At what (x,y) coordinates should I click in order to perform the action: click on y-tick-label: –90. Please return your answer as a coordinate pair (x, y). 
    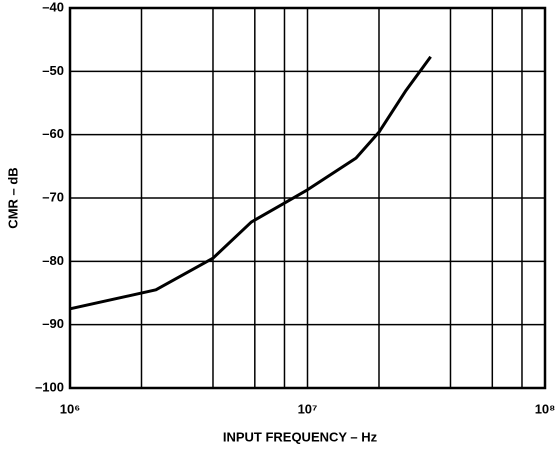
    Looking at the image, I should click on (53, 323).